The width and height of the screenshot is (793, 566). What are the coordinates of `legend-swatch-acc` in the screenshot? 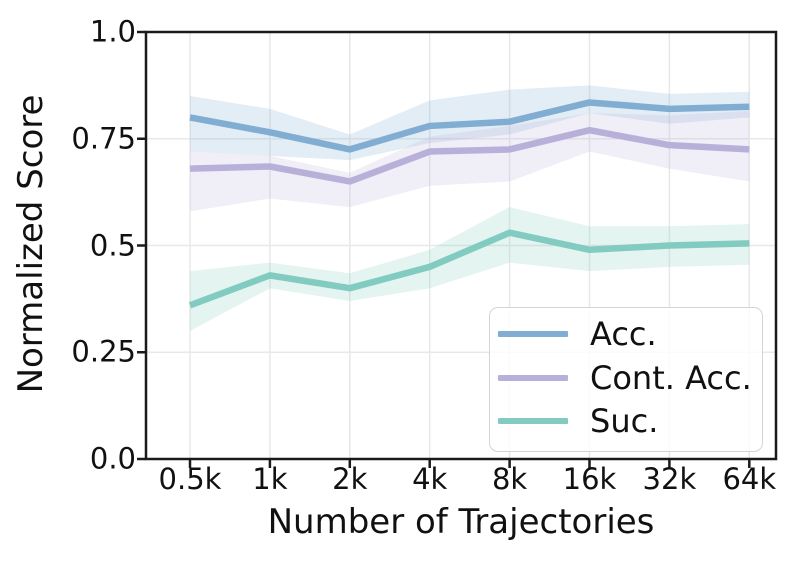 It's located at (533, 334).